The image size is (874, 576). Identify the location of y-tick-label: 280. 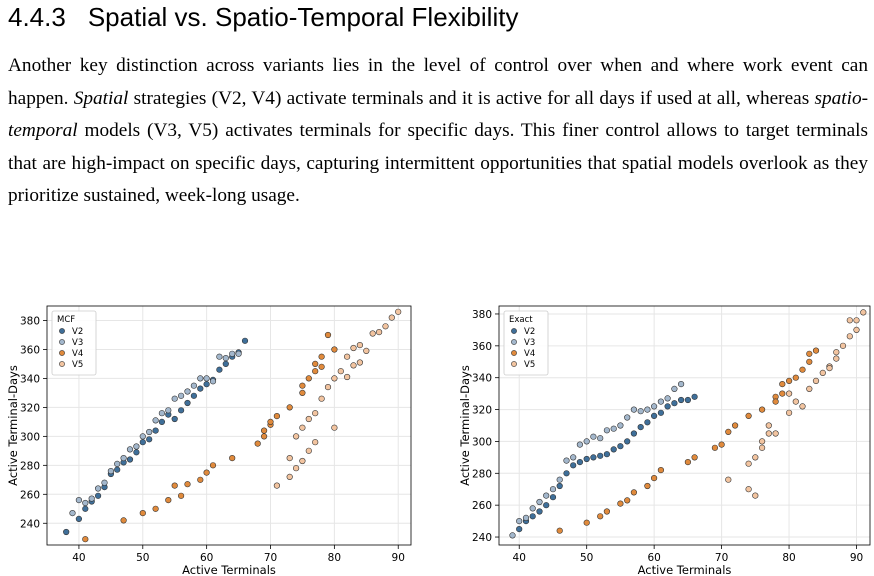
(30, 466).